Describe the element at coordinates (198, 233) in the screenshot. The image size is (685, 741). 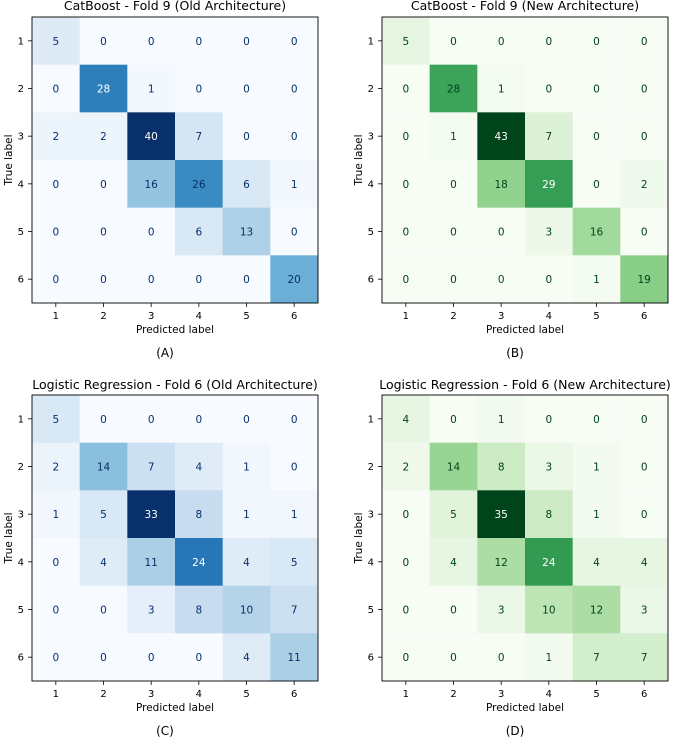
I see `cell-value: 6` at that location.